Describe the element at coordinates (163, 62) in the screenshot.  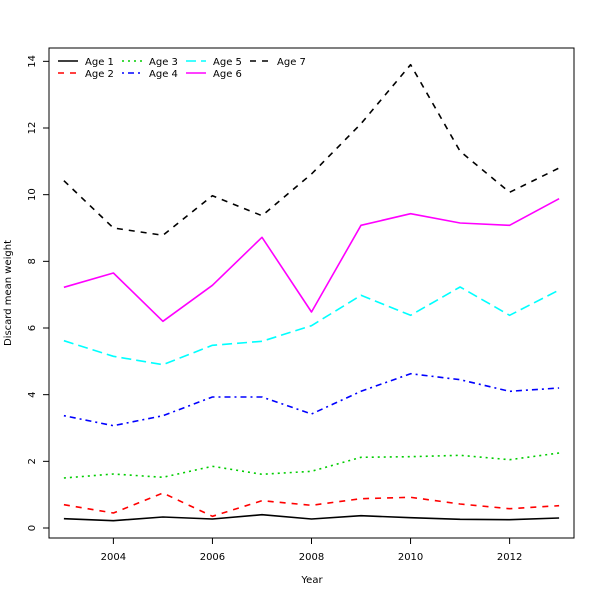
I see `legend-label: Age 3` at that location.